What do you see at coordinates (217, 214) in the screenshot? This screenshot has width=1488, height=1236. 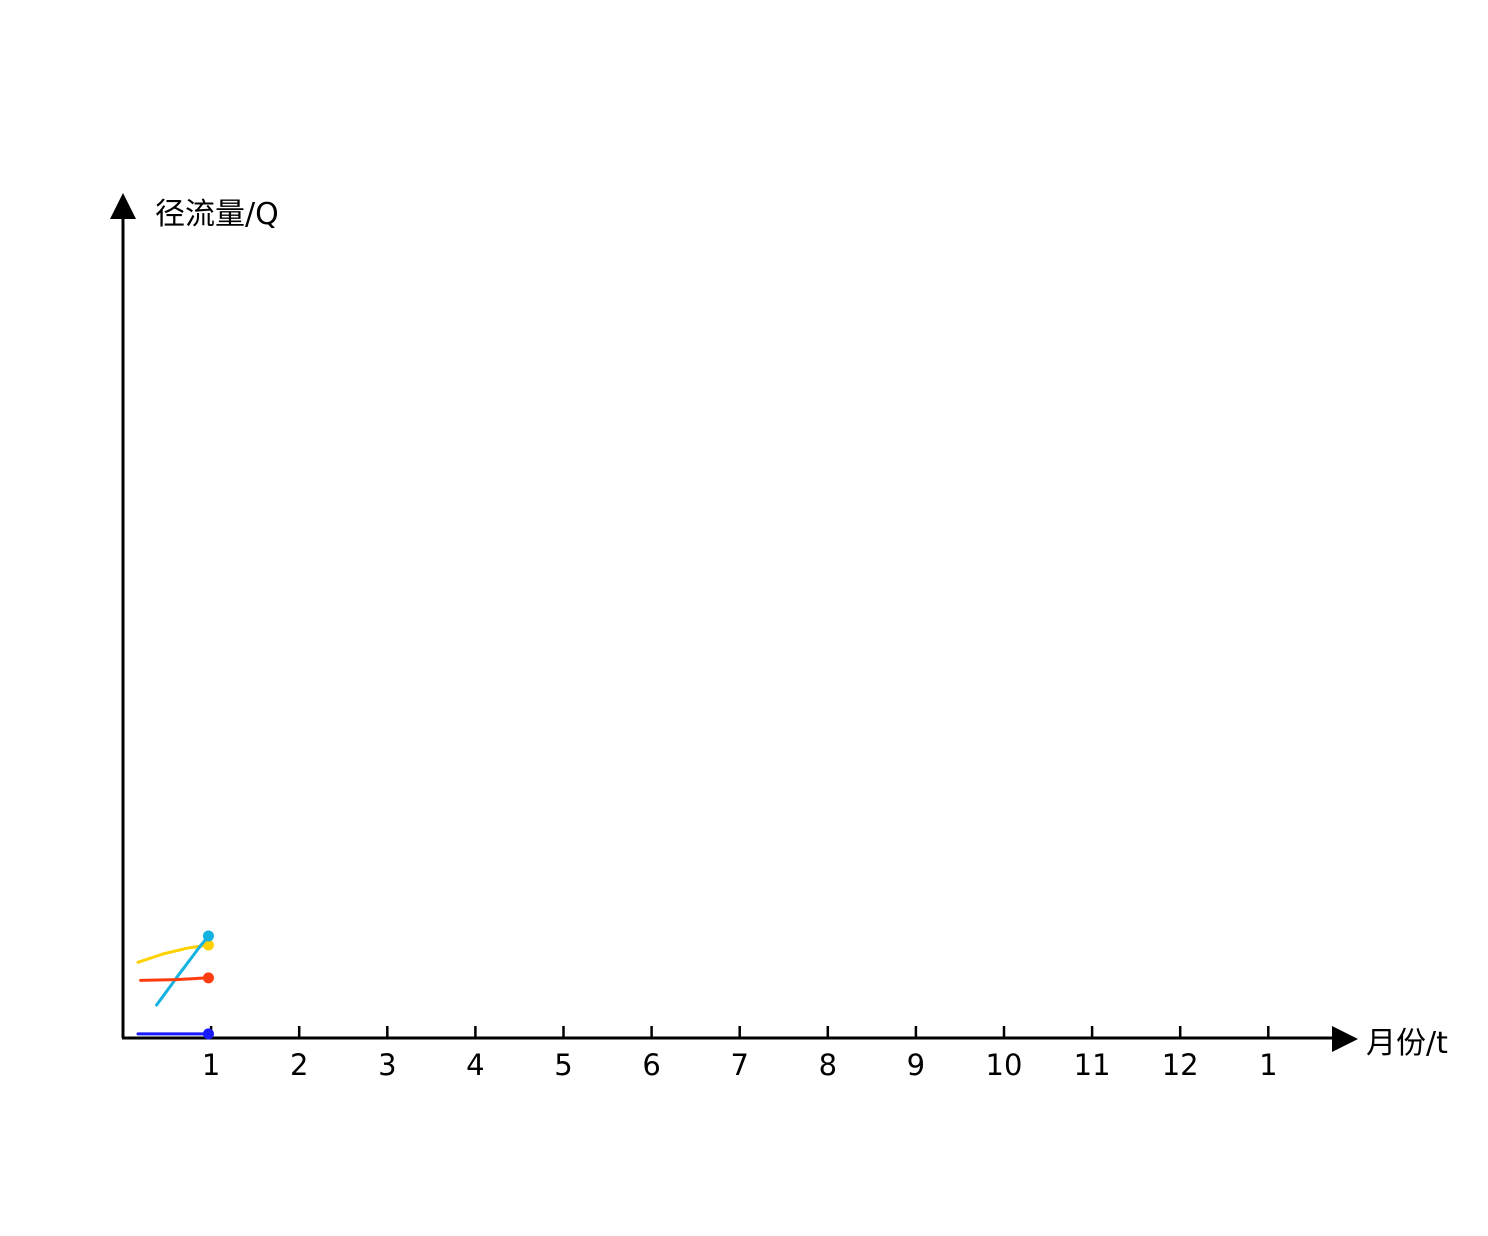 I see `y-axis-label: 径流量/Q` at bounding box center [217, 214].